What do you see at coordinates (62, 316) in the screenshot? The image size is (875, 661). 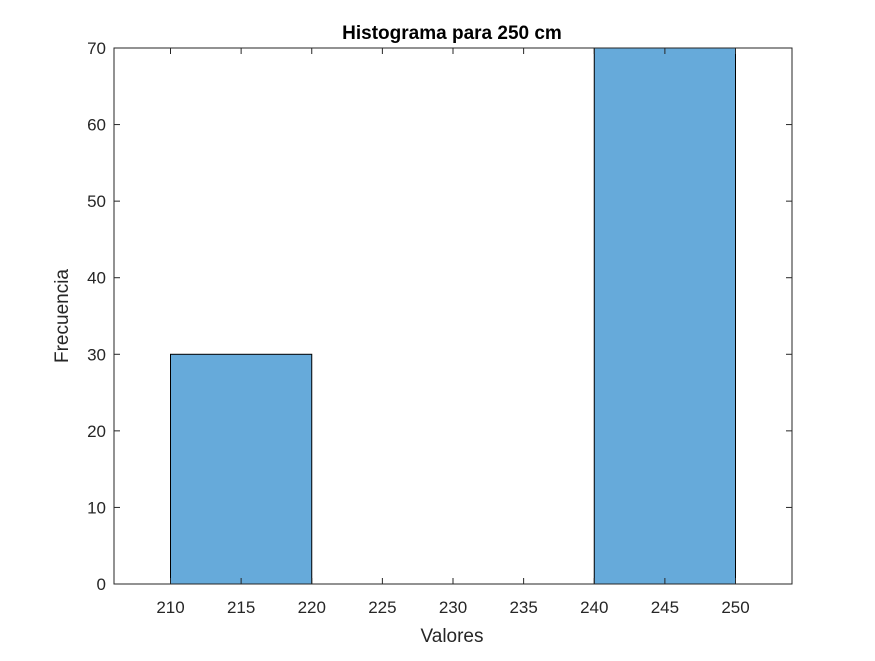 I see `y-axis-label: Frecuencia` at bounding box center [62, 316].